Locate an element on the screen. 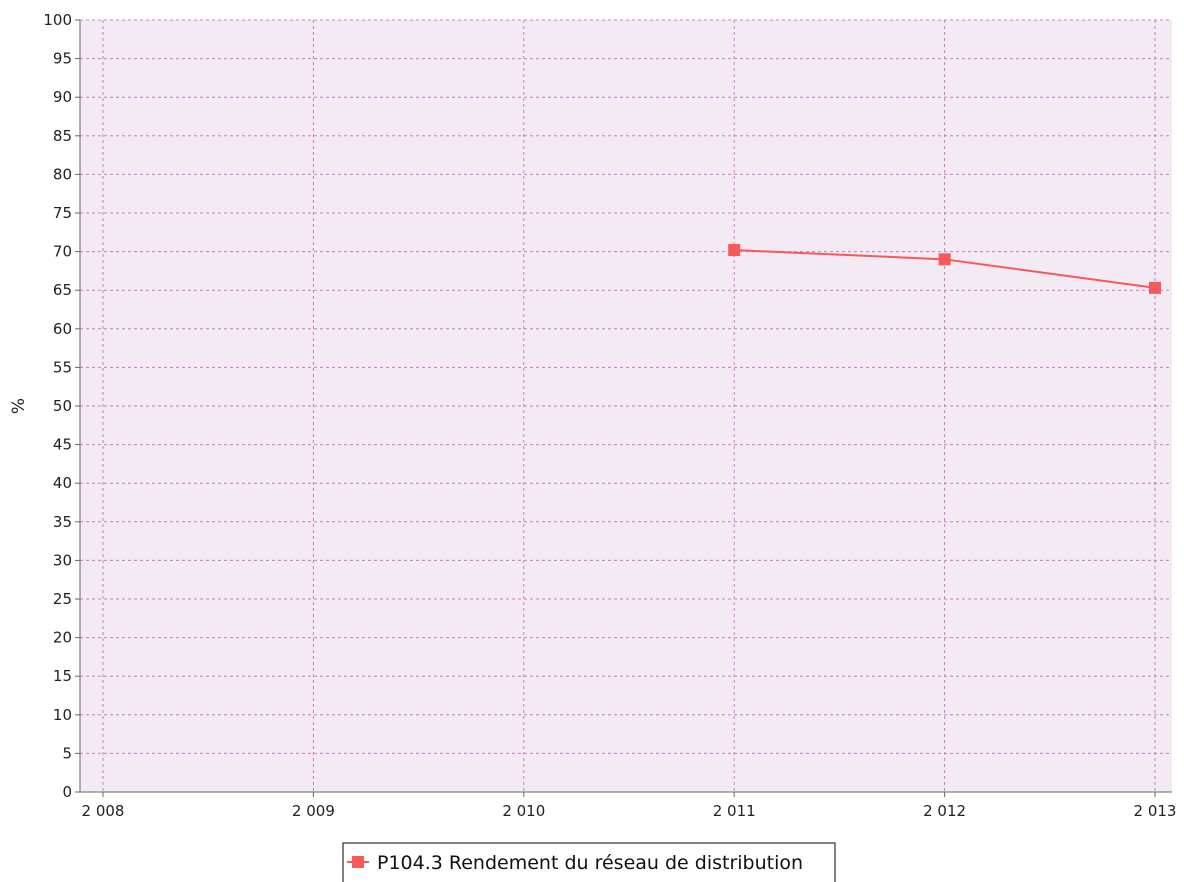 The width and height of the screenshot is (1184, 882). y-tick-label: 0 is located at coordinates (67, 792).